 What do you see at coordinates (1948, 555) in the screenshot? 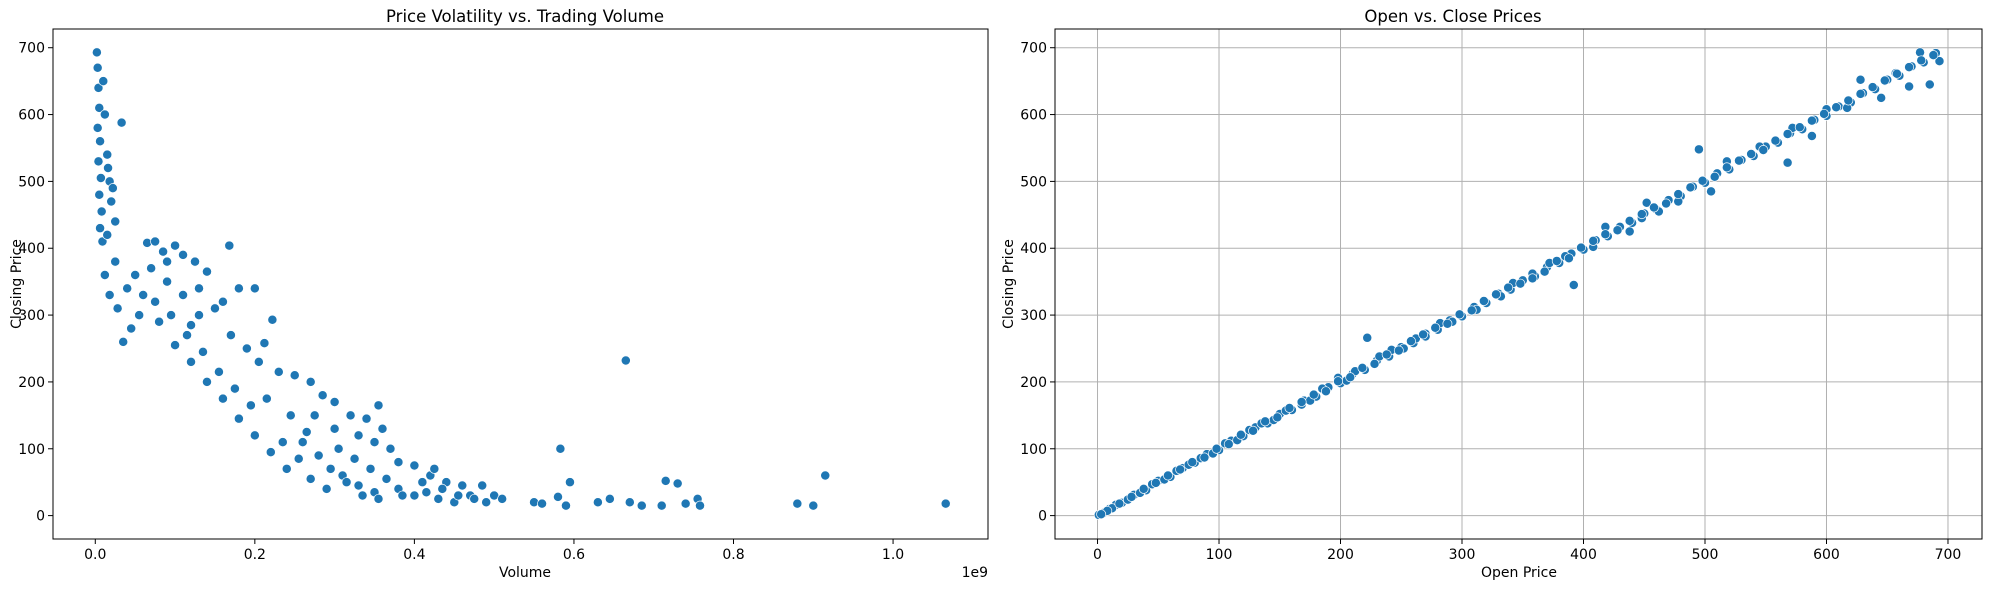
I see `x-tick-label: 700` at bounding box center [1948, 555].